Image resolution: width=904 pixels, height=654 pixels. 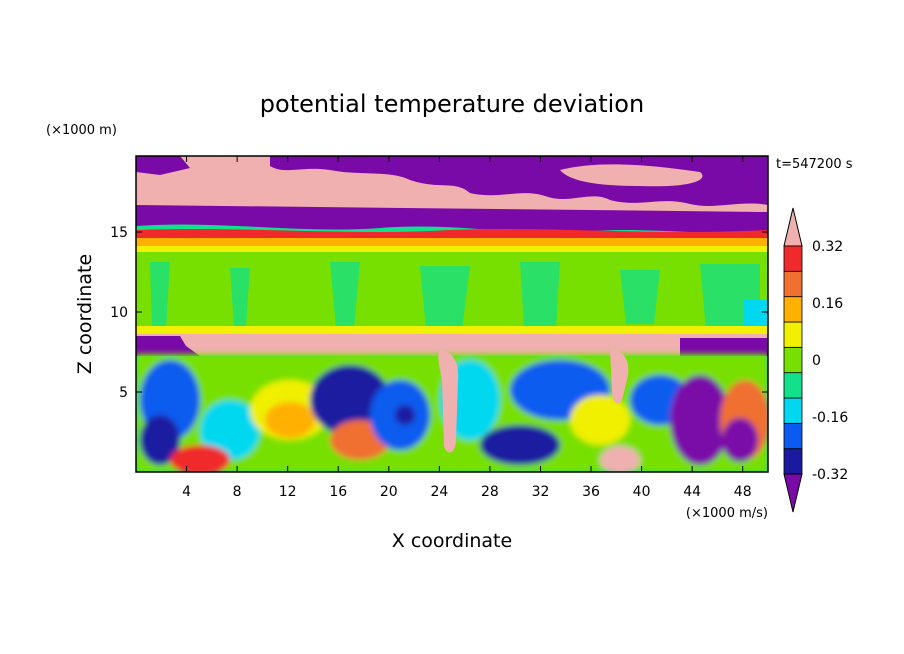 What do you see at coordinates (631, 175) in the screenshot?
I see `upper-pink-island` at bounding box center [631, 175].